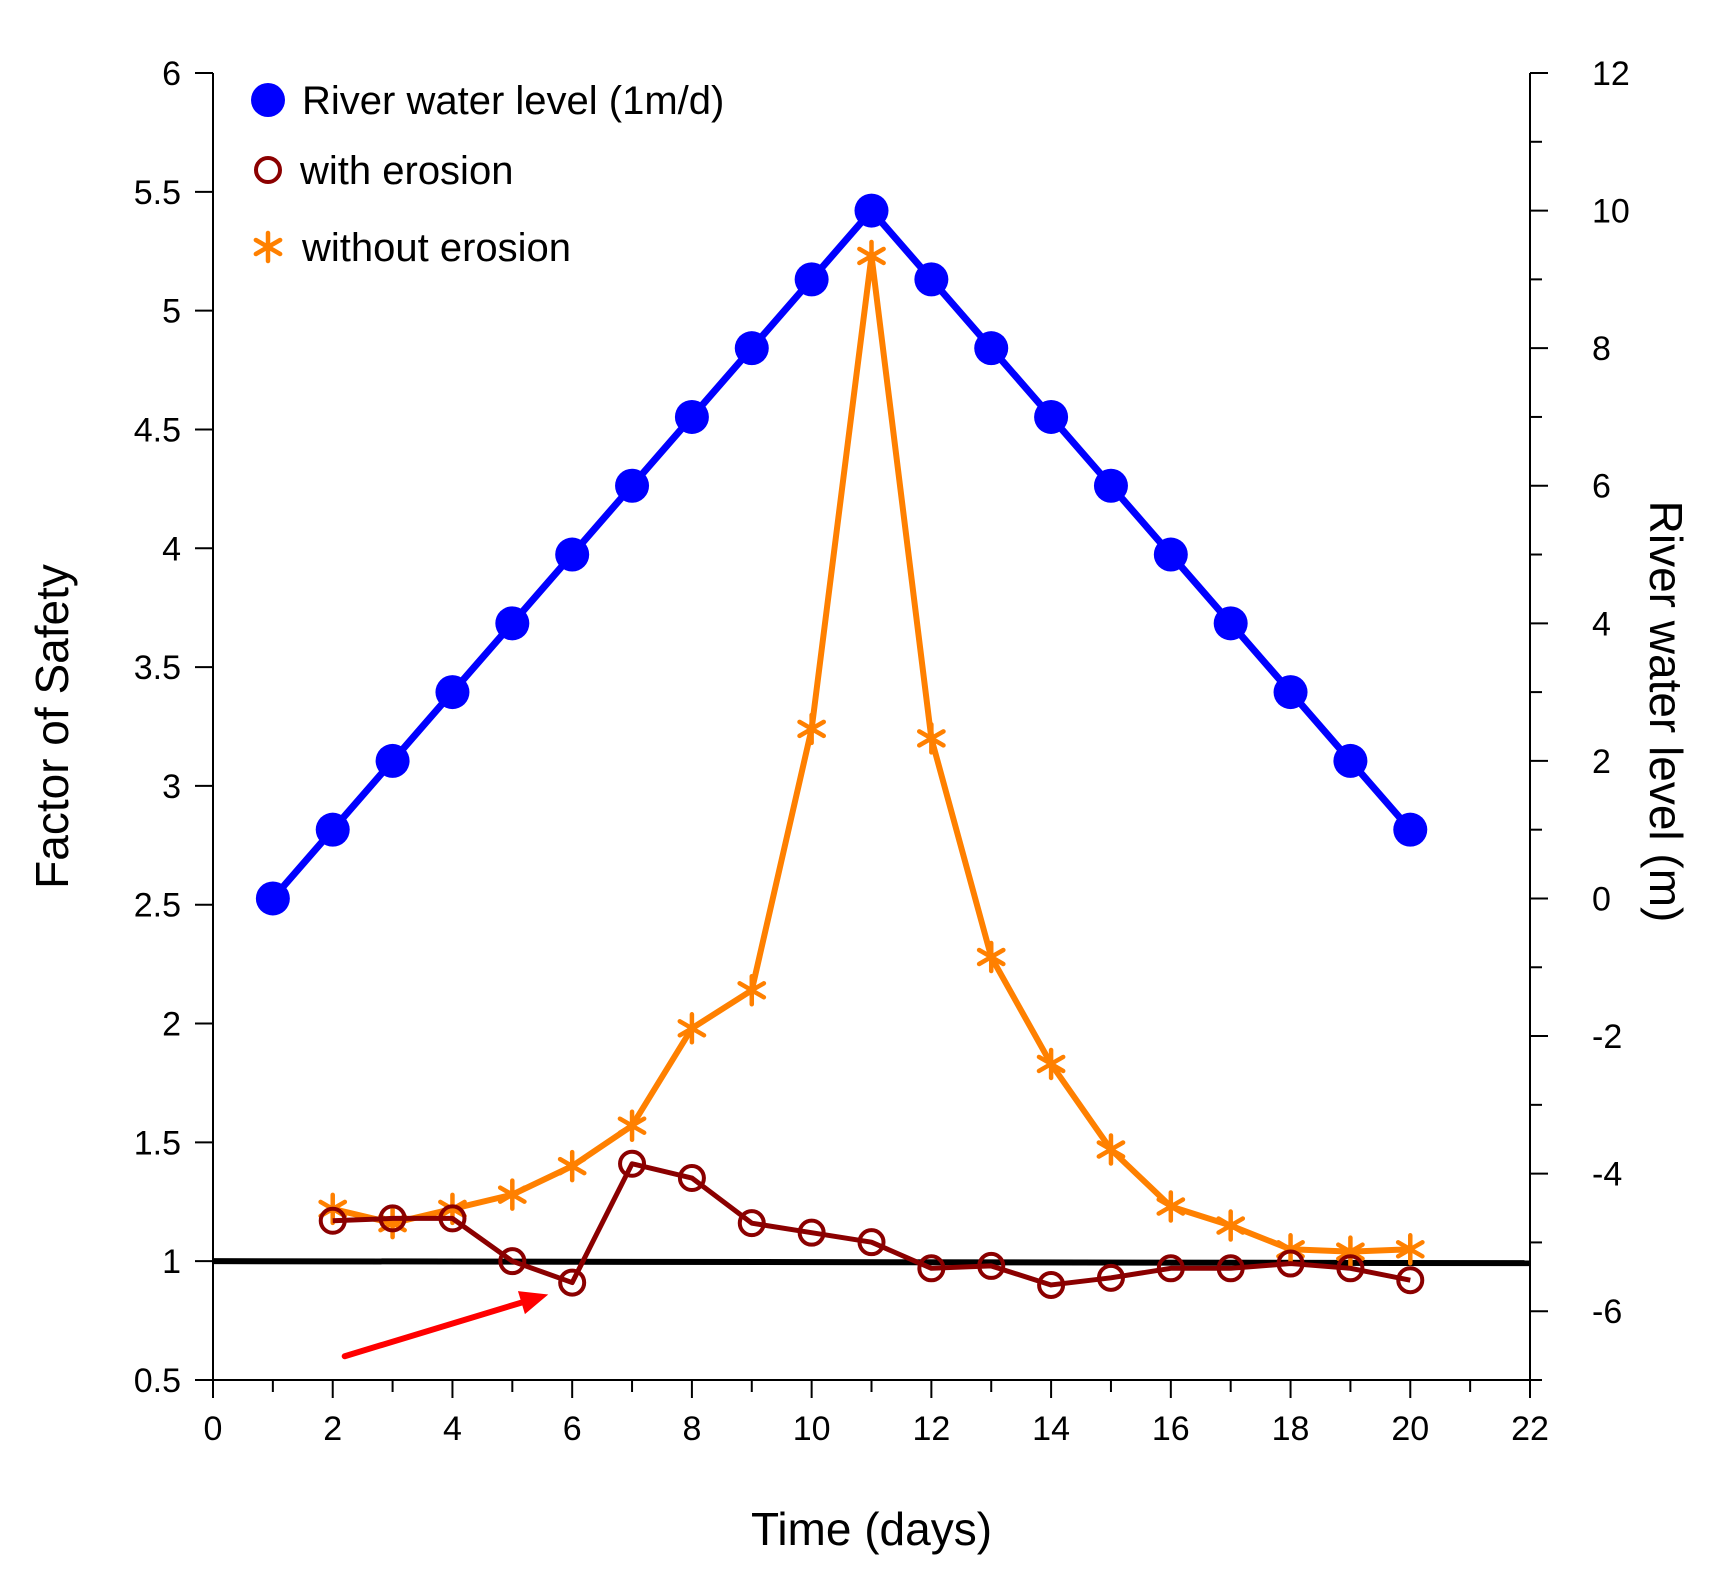  Describe the element at coordinates (406, 171) in the screenshot. I see `legend-label: with erosion` at that location.